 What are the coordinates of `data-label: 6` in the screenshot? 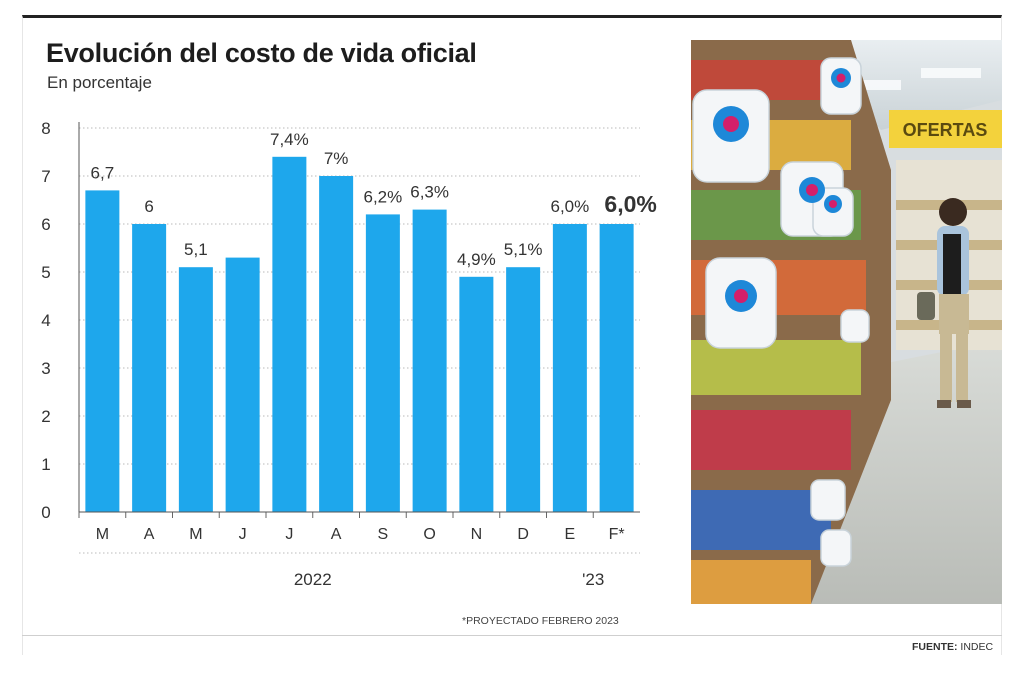 It's located at (148, 206).